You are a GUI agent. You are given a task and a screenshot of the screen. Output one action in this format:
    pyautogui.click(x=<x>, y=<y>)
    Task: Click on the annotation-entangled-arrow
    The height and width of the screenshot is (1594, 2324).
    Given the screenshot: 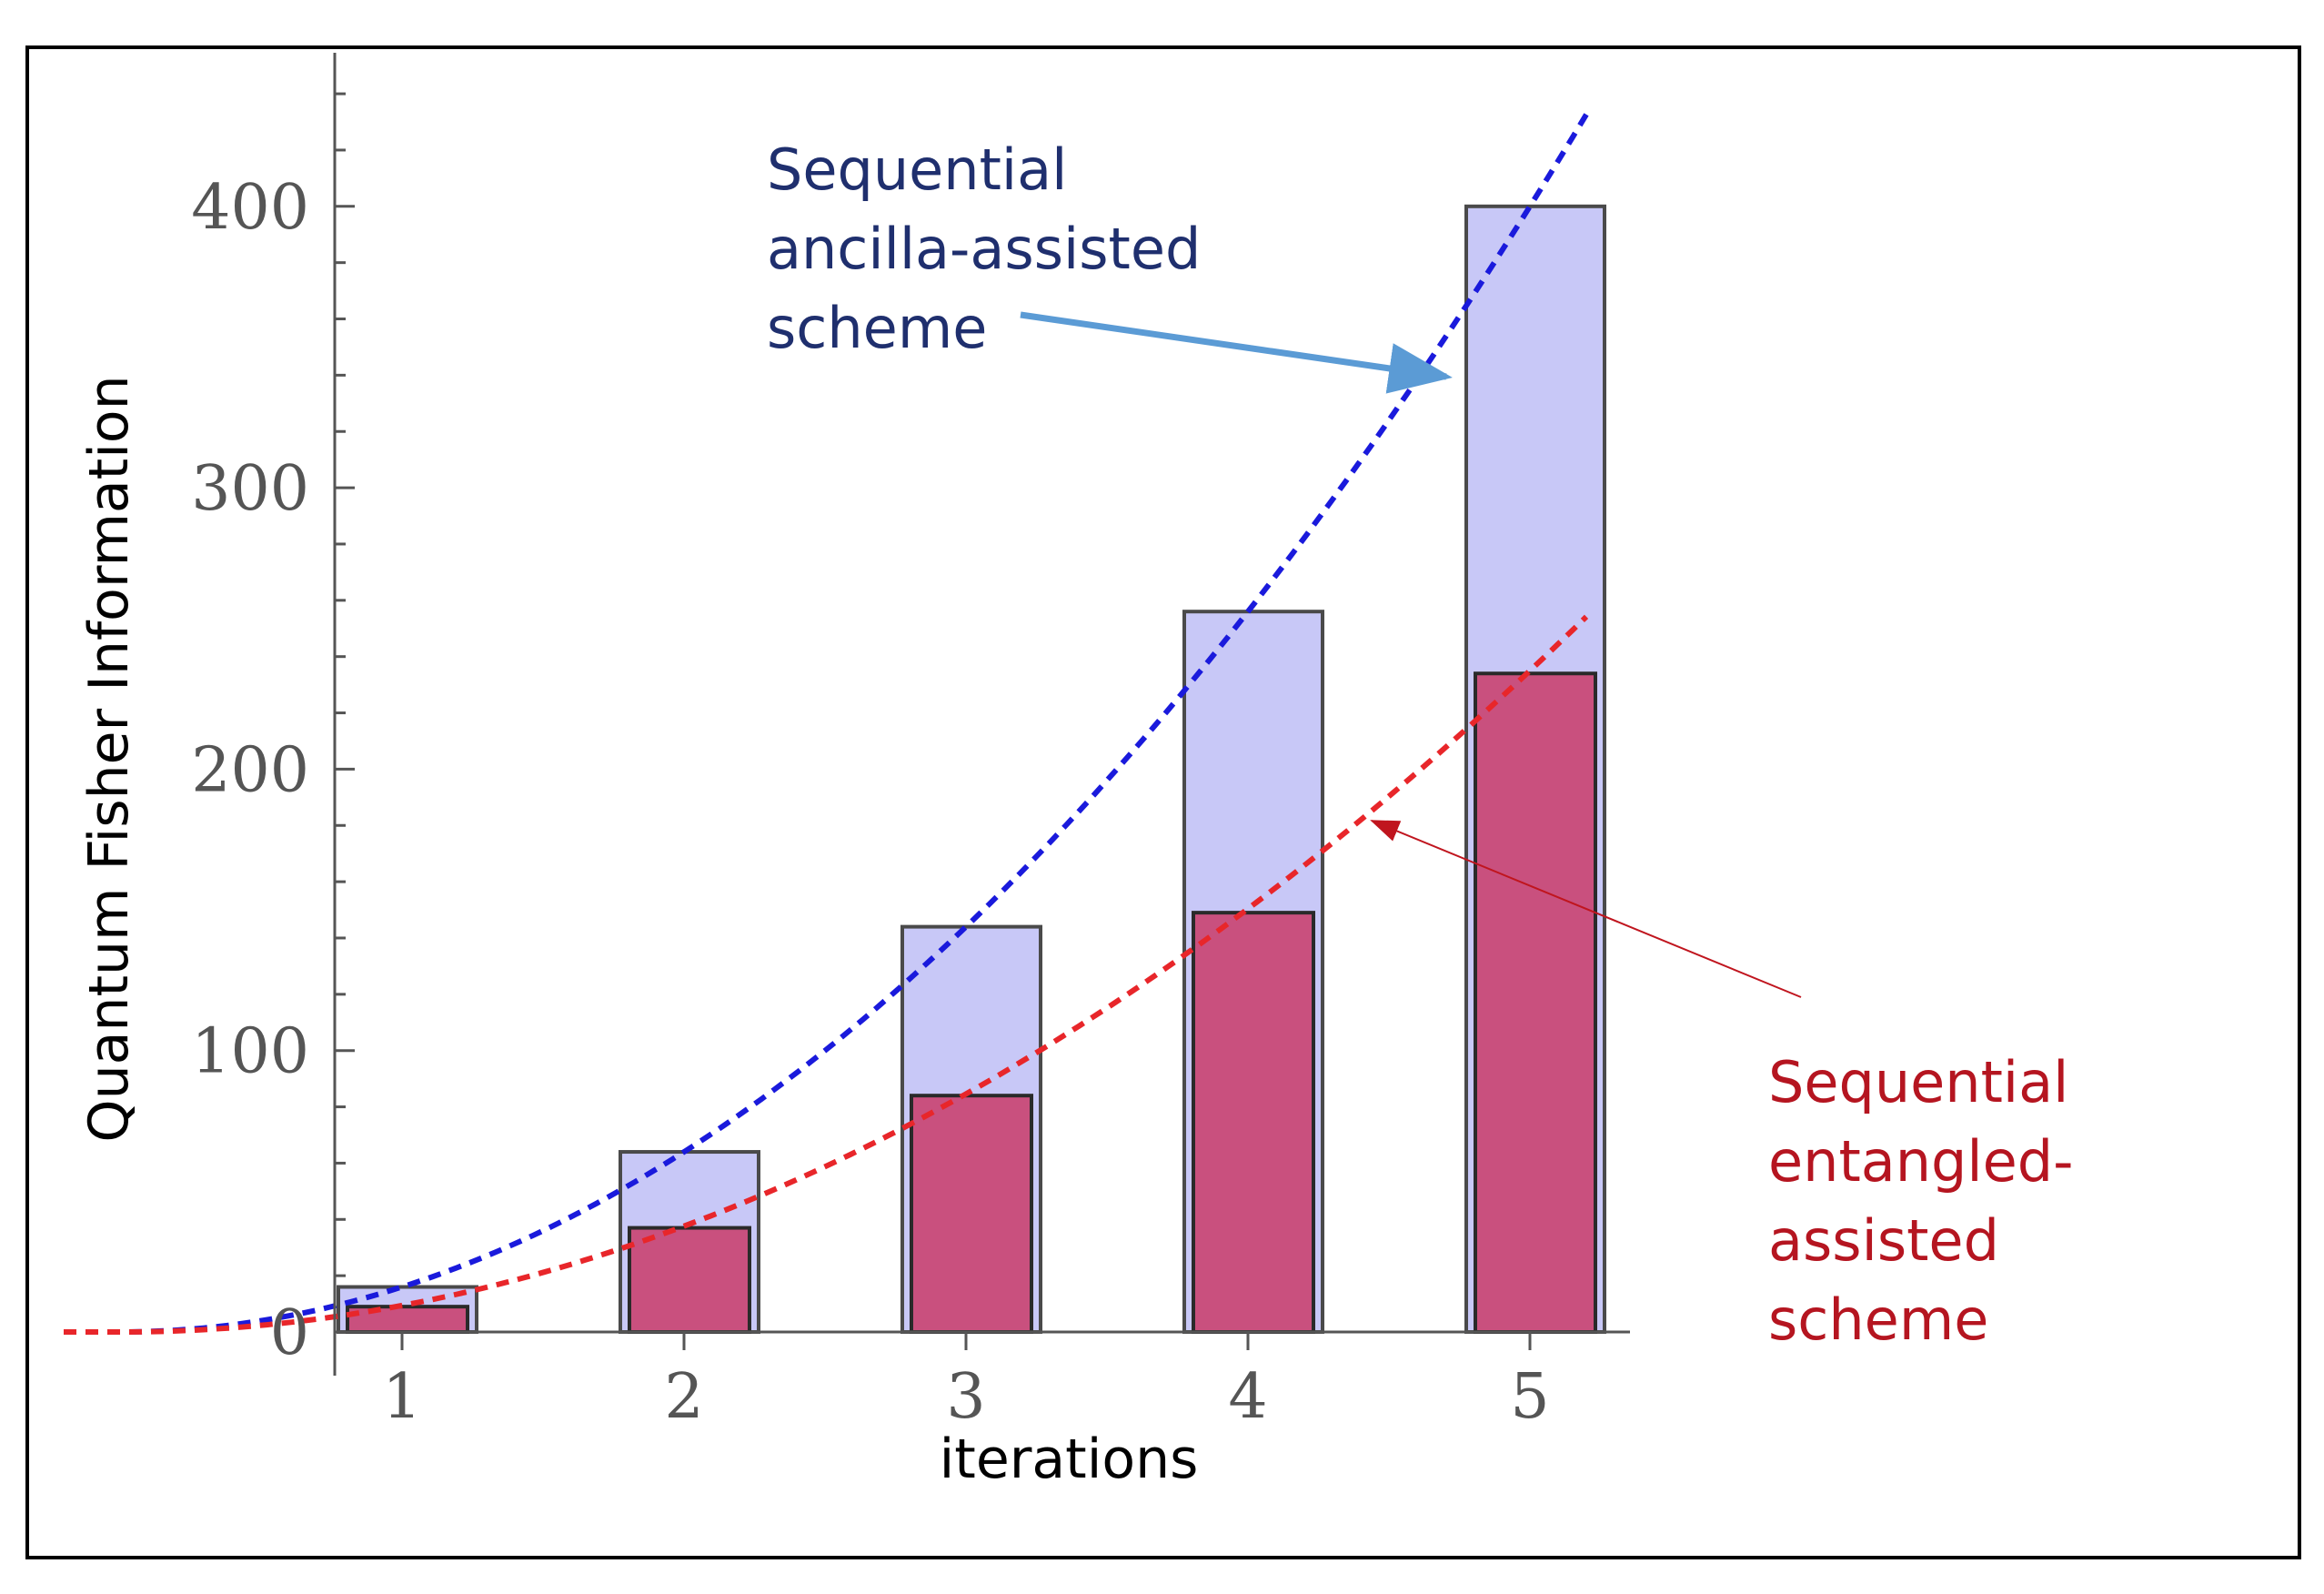 What is the action you would take?
    pyautogui.click(x=1586, y=909)
    